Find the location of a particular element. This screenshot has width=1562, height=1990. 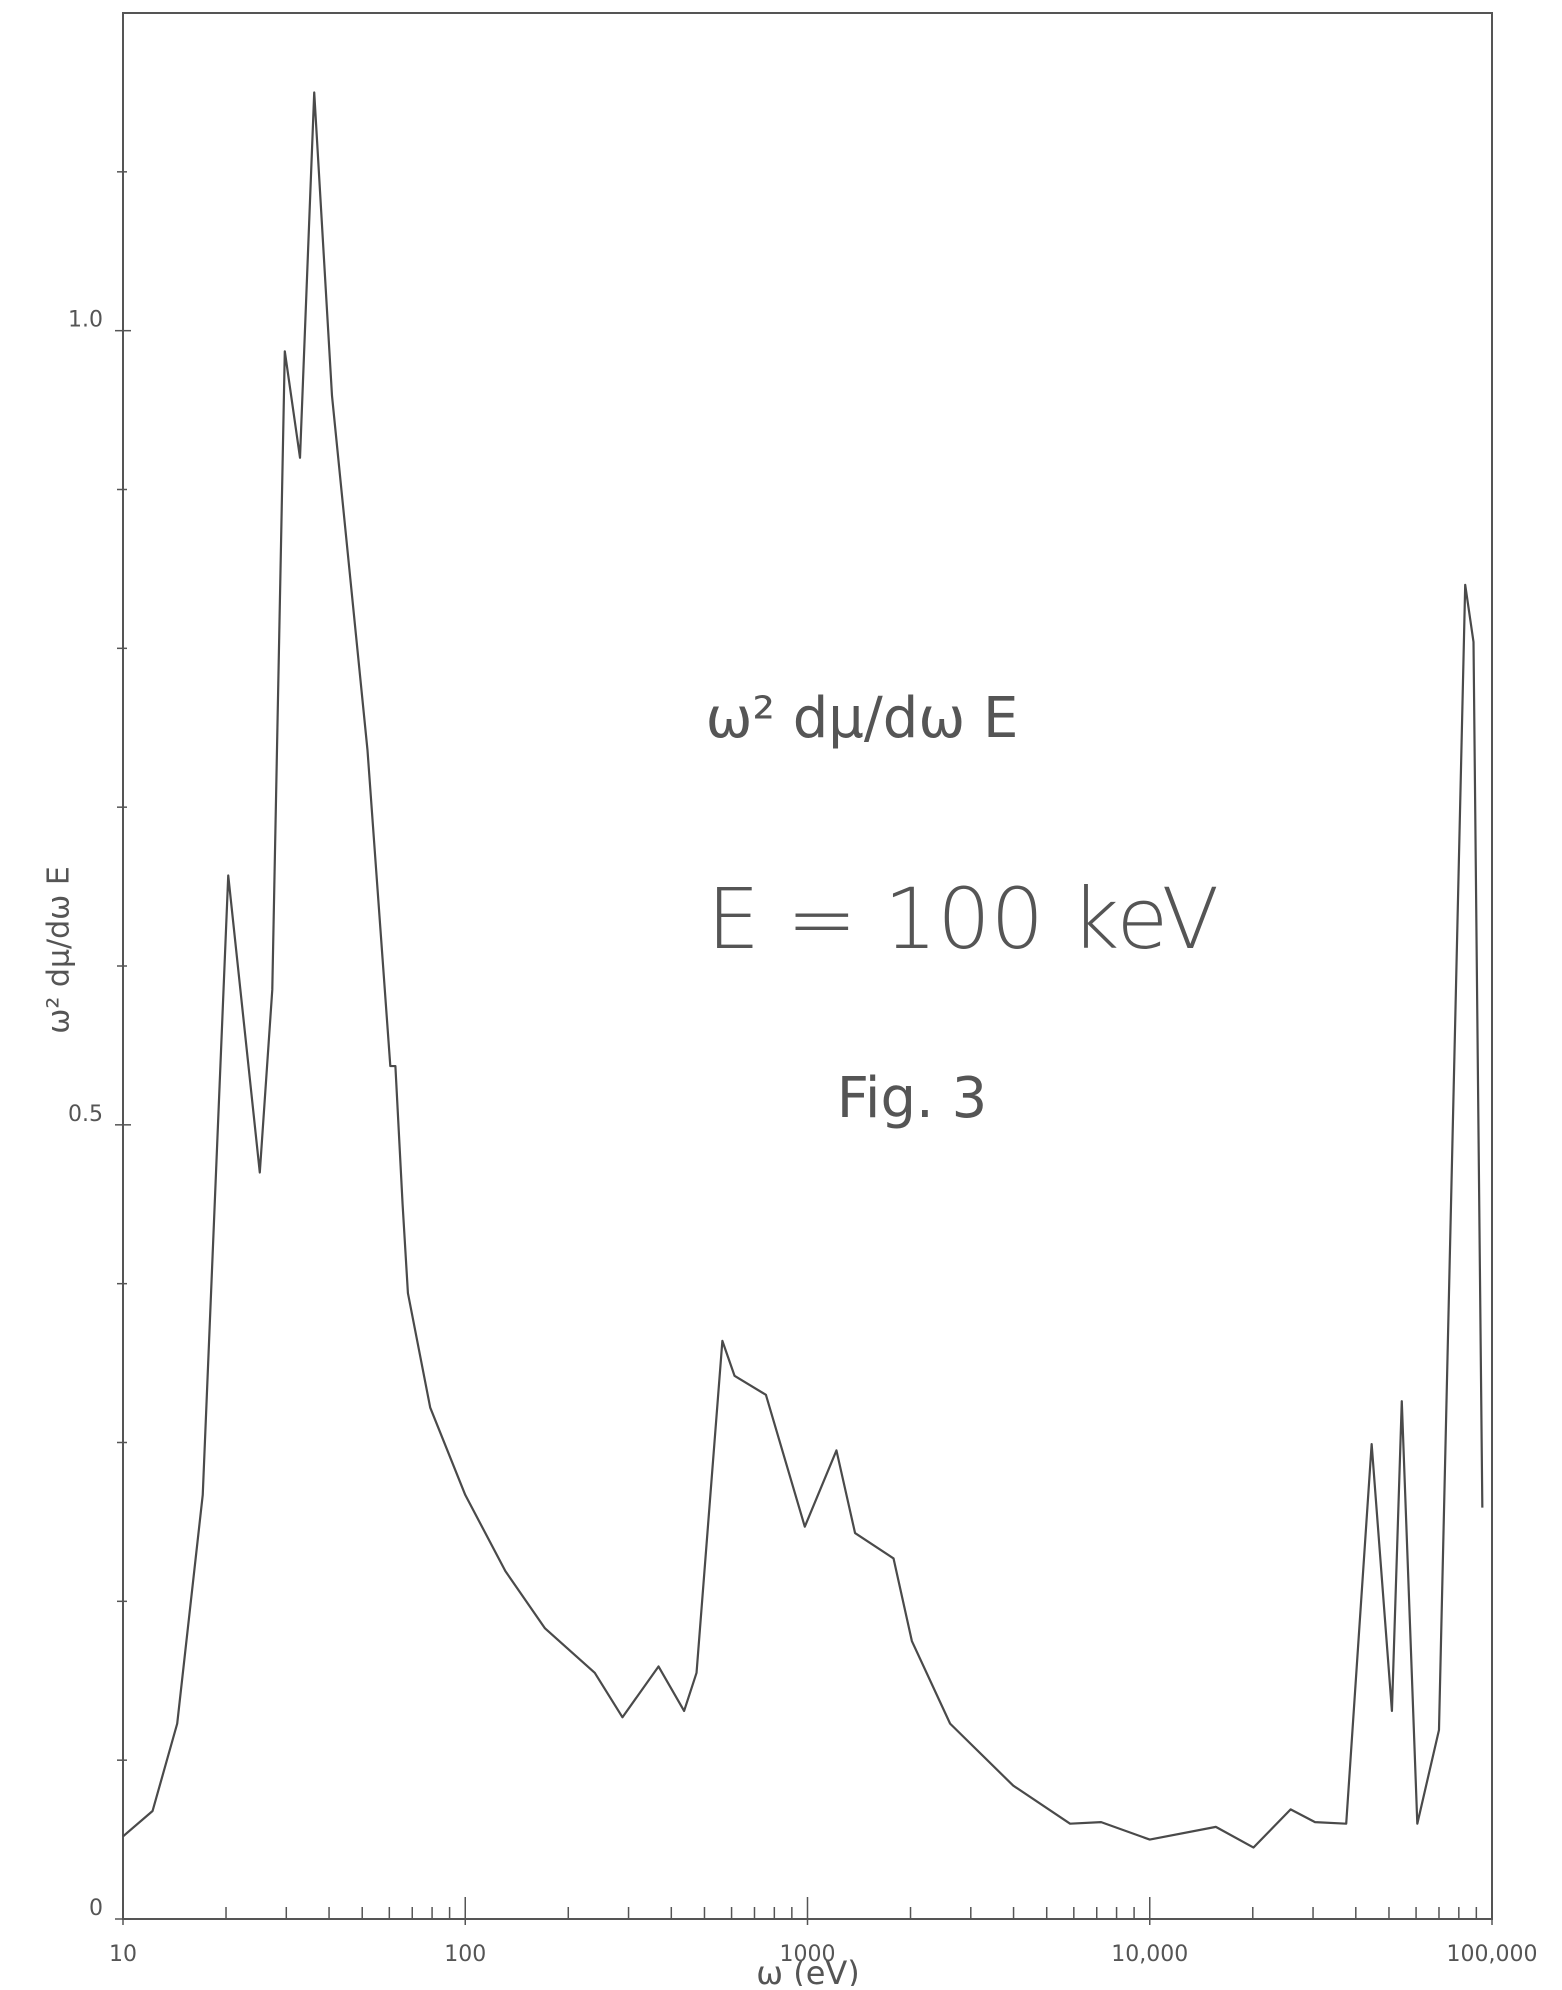

x-tick-label: 100 is located at coordinates (465, 1954).